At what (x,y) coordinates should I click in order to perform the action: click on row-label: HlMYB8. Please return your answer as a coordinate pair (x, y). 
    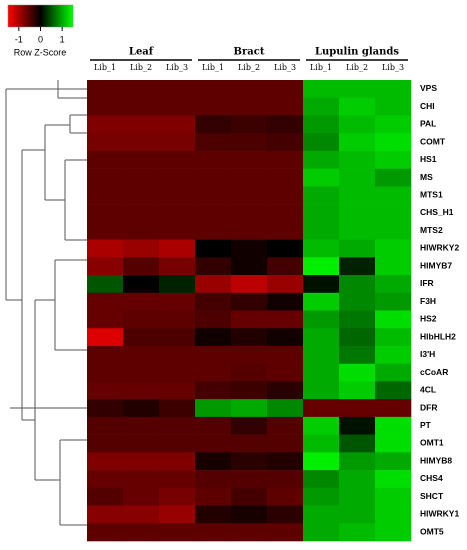
    Looking at the image, I should click on (436, 460).